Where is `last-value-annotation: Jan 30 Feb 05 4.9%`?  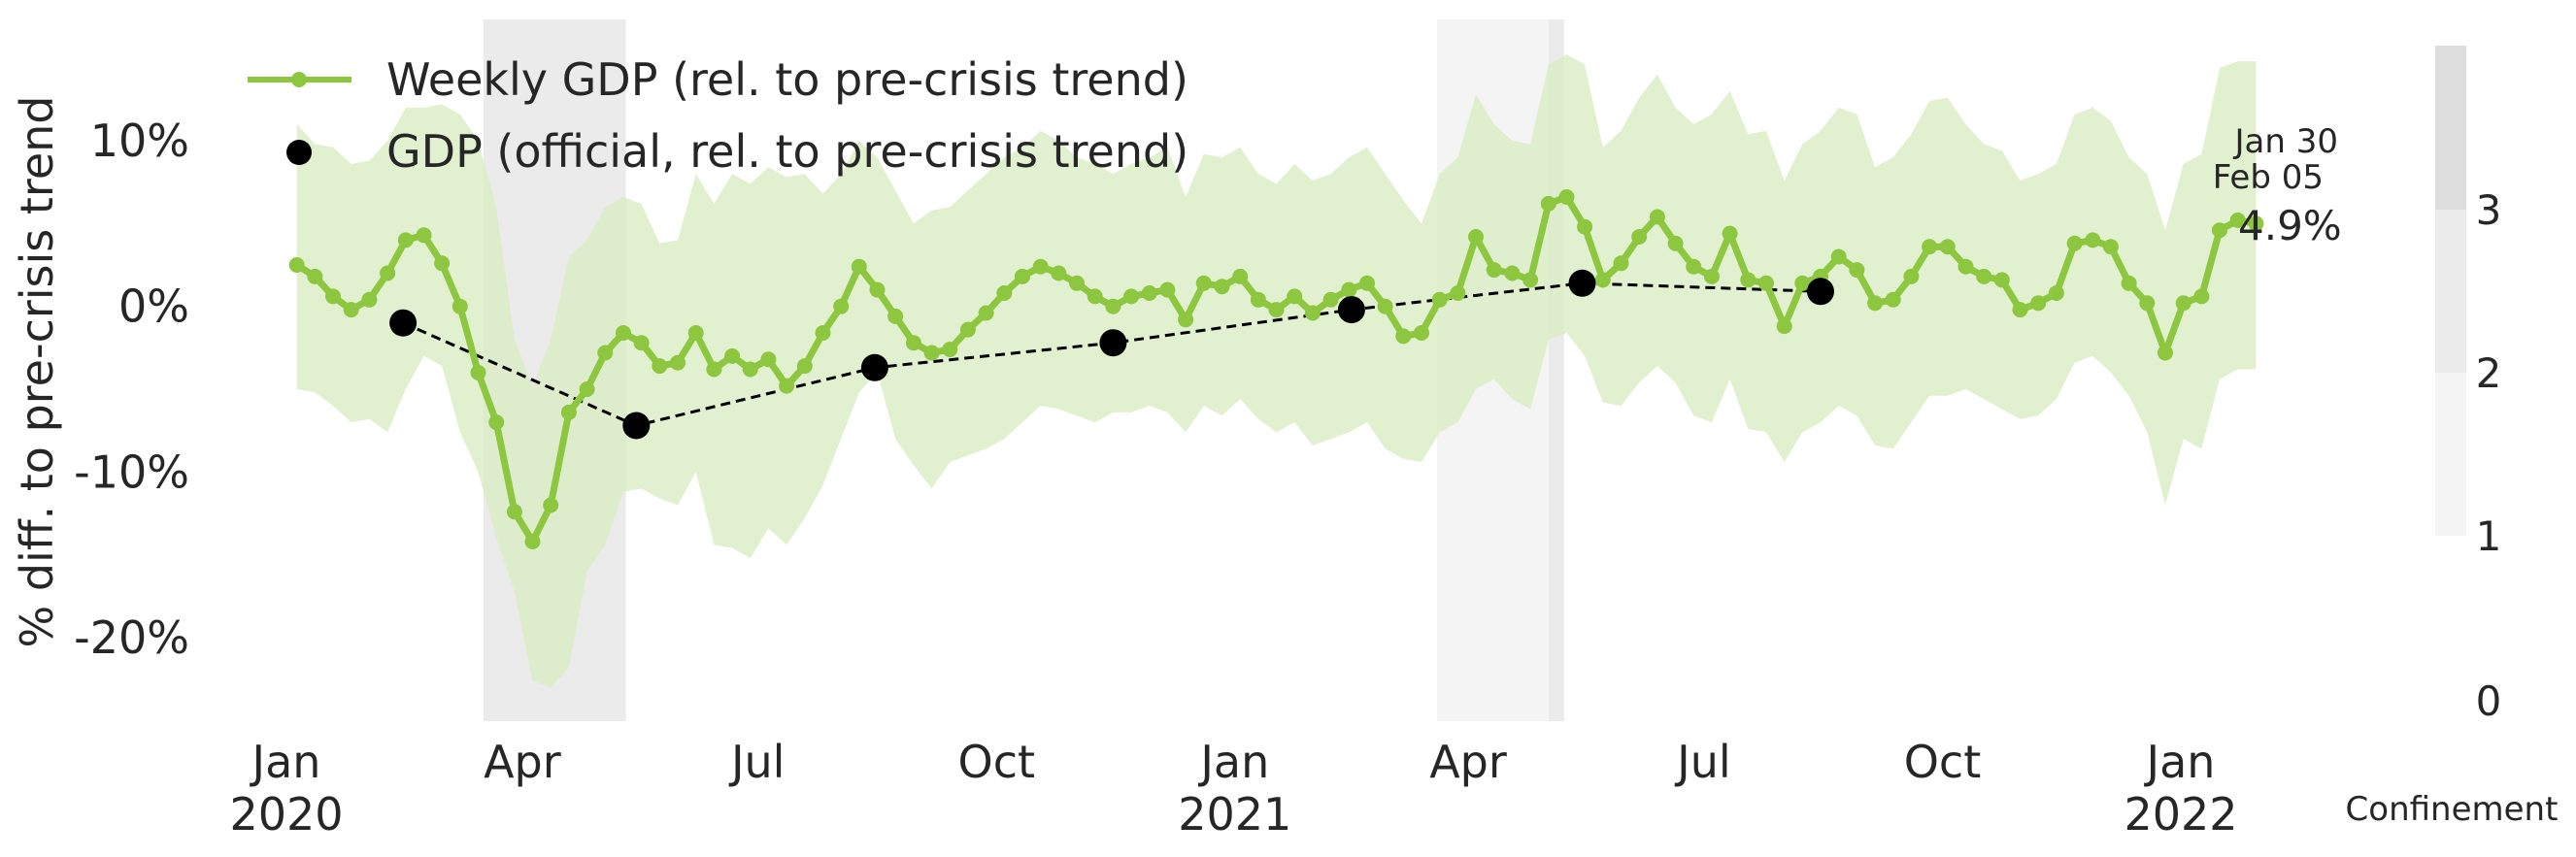
last-value-annotation: Jan 30 Feb 05 4.9% is located at coordinates (2277, 185).